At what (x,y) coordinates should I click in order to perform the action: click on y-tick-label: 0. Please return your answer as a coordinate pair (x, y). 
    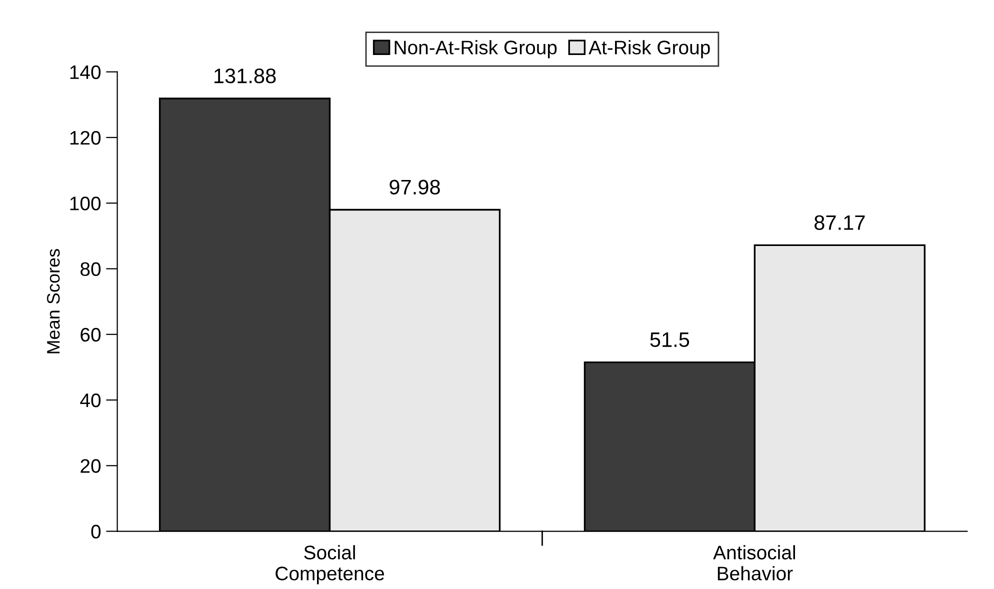
    Looking at the image, I should click on (96, 531).